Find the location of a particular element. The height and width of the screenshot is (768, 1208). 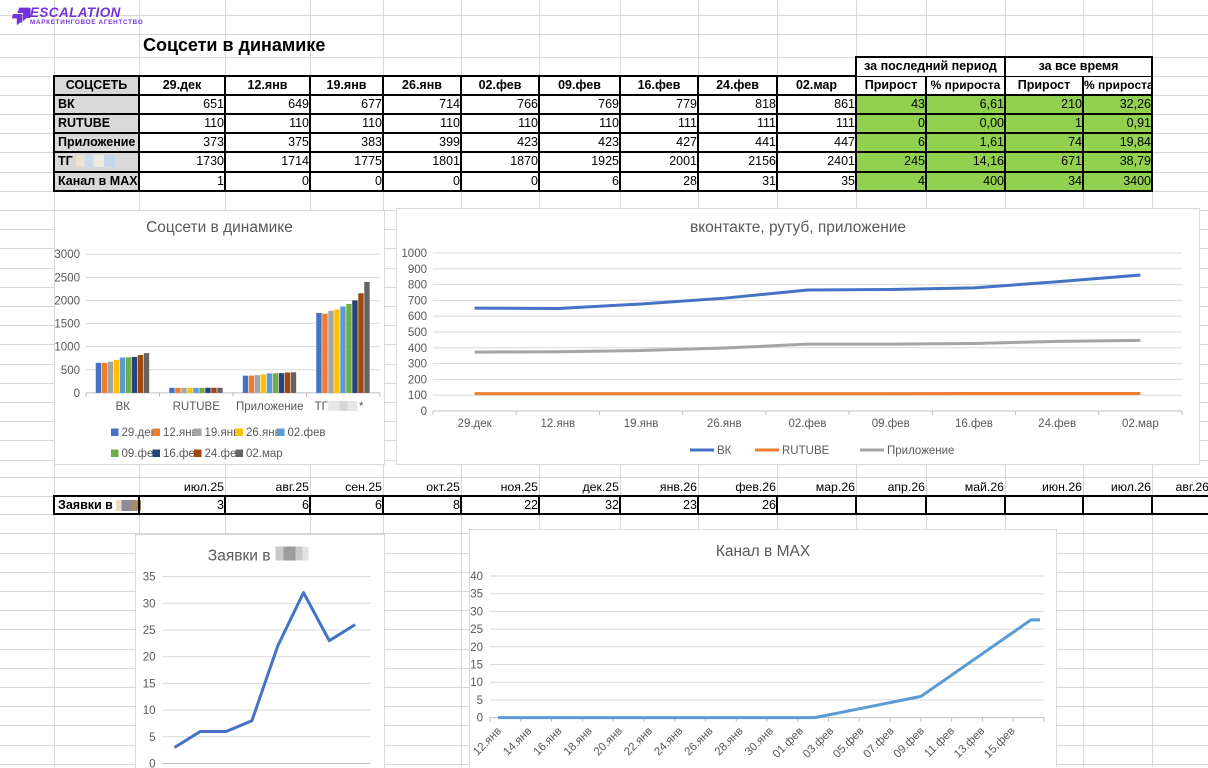

svg-text: 300 is located at coordinates (417, 365).